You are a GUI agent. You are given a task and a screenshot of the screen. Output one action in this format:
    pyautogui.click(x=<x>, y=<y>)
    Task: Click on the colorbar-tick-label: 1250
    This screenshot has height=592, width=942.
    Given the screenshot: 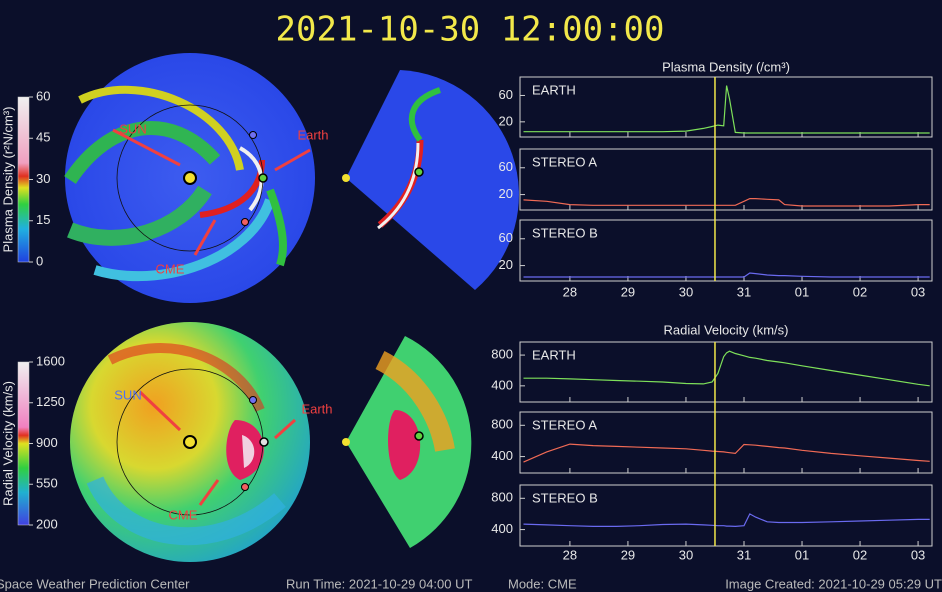 What is the action you would take?
    pyautogui.click(x=50, y=401)
    